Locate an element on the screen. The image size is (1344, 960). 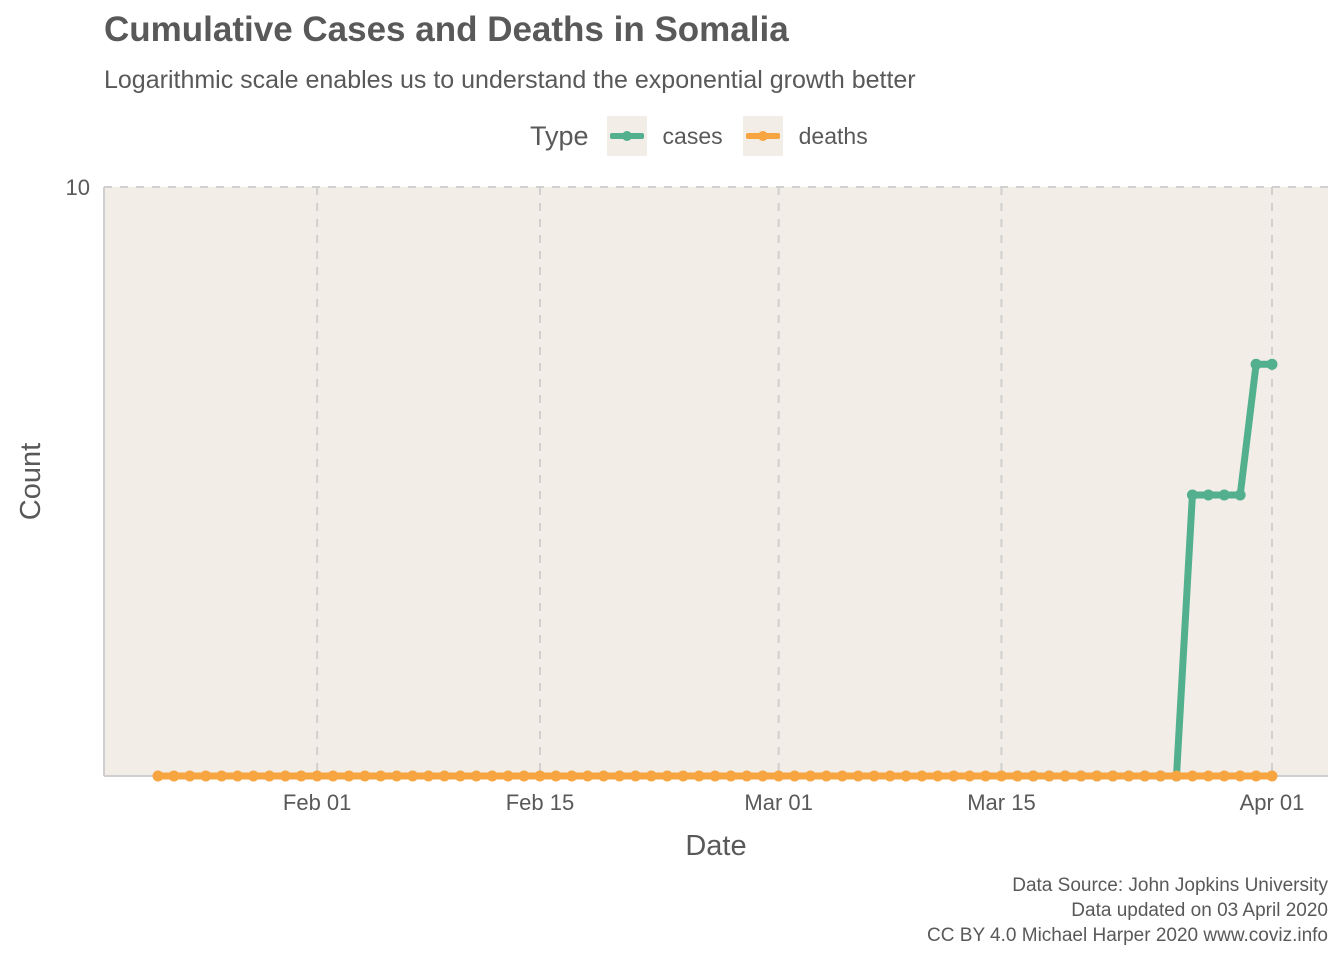
caption-source: Data Source: John Jopkins University is located at coordinates (1170, 885).